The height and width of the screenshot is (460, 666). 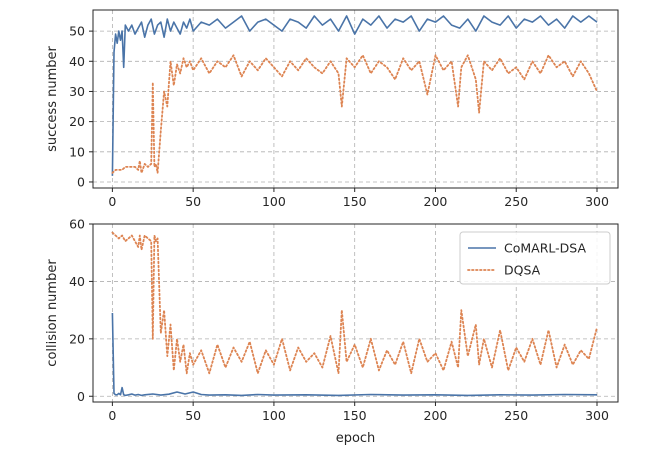 What do you see at coordinates (77, 91) in the screenshot?
I see `y-tick-label: 30` at bounding box center [77, 91].